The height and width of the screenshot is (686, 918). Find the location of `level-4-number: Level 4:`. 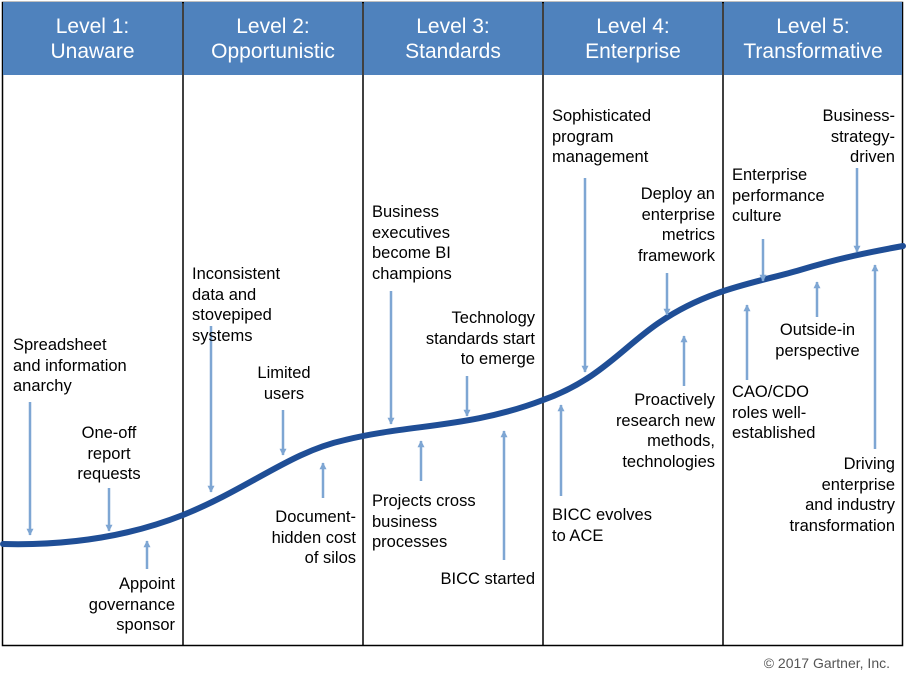

level-4-number: Level 4: is located at coordinates (633, 26).